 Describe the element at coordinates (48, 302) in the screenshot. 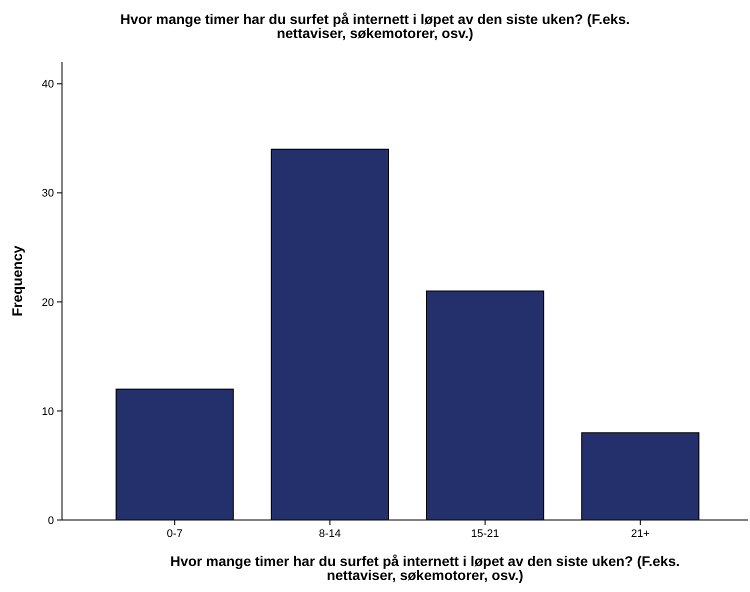

I see `y-tick-label: 20` at that location.